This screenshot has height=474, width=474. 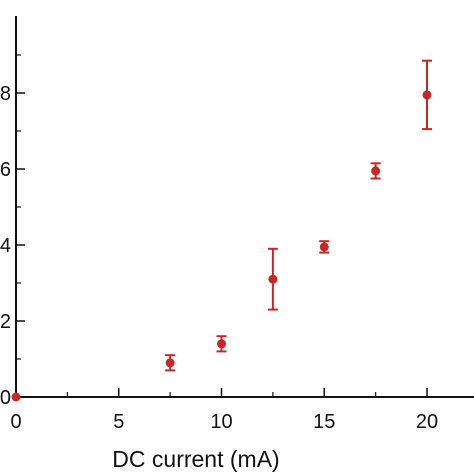 What do you see at coordinates (427, 422) in the screenshot?
I see `x-tick-label: 20` at bounding box center [427, 422].